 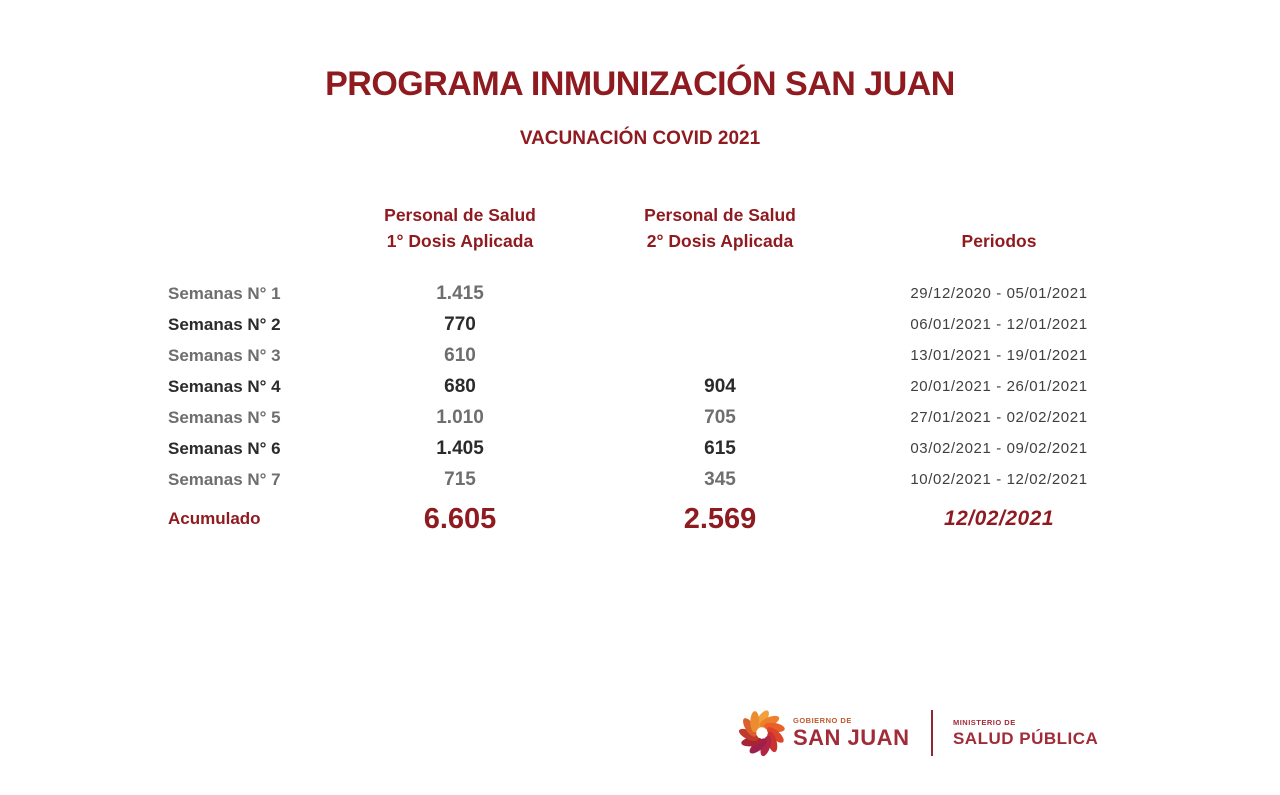 What do you see at coordinates (214, 518) in the screenshot?
I see `total-label: Acumulado` at bounding box center [214, 518].